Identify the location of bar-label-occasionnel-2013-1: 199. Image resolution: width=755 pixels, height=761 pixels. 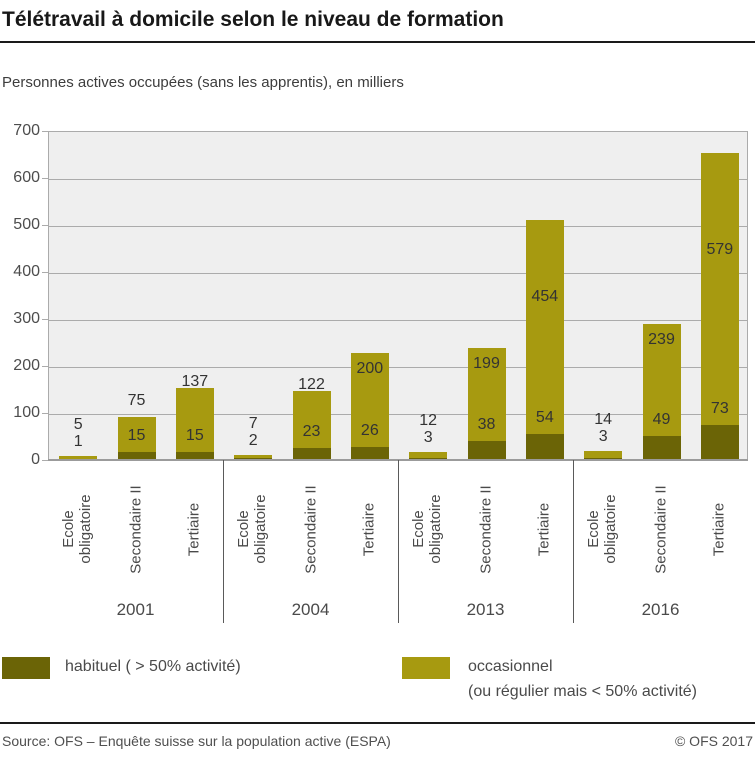
(486, 363).